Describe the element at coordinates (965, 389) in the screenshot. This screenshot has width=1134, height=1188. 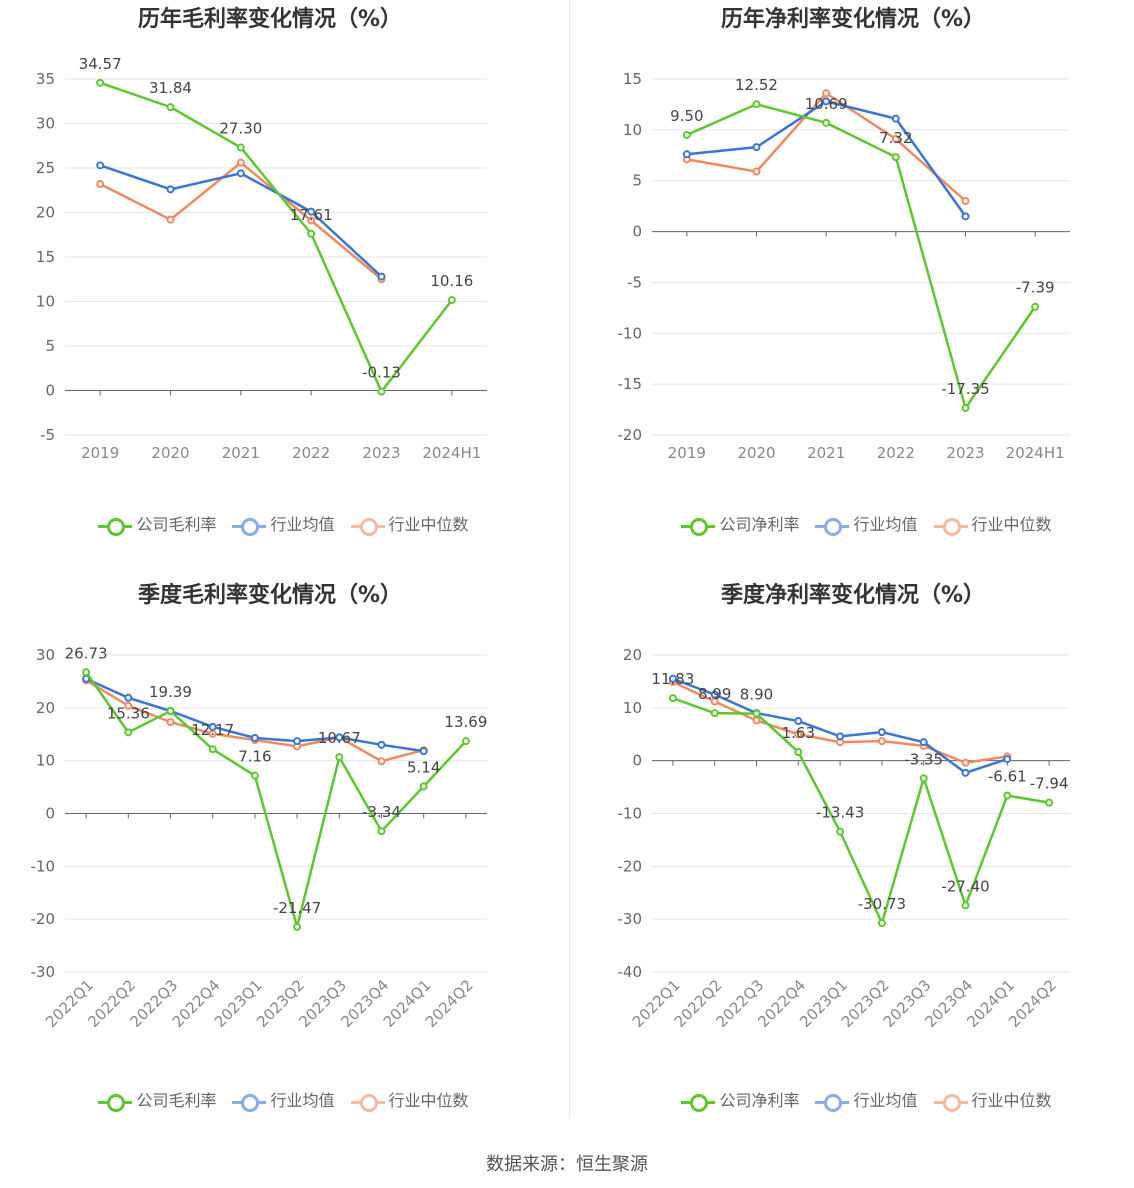
I see `data-label: -17.35` at that location.